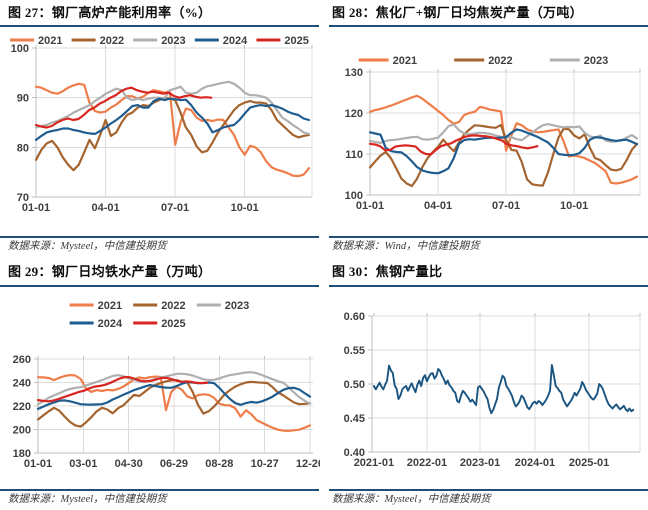  Describe the element at coordinates (354, 155) in the screenshot. I see `fig28-ytick: 110` at that location.